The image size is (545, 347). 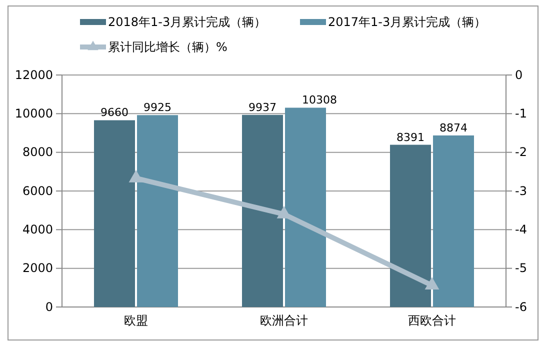 I want to click on data-label: 8391, so click(x=410, y=137).